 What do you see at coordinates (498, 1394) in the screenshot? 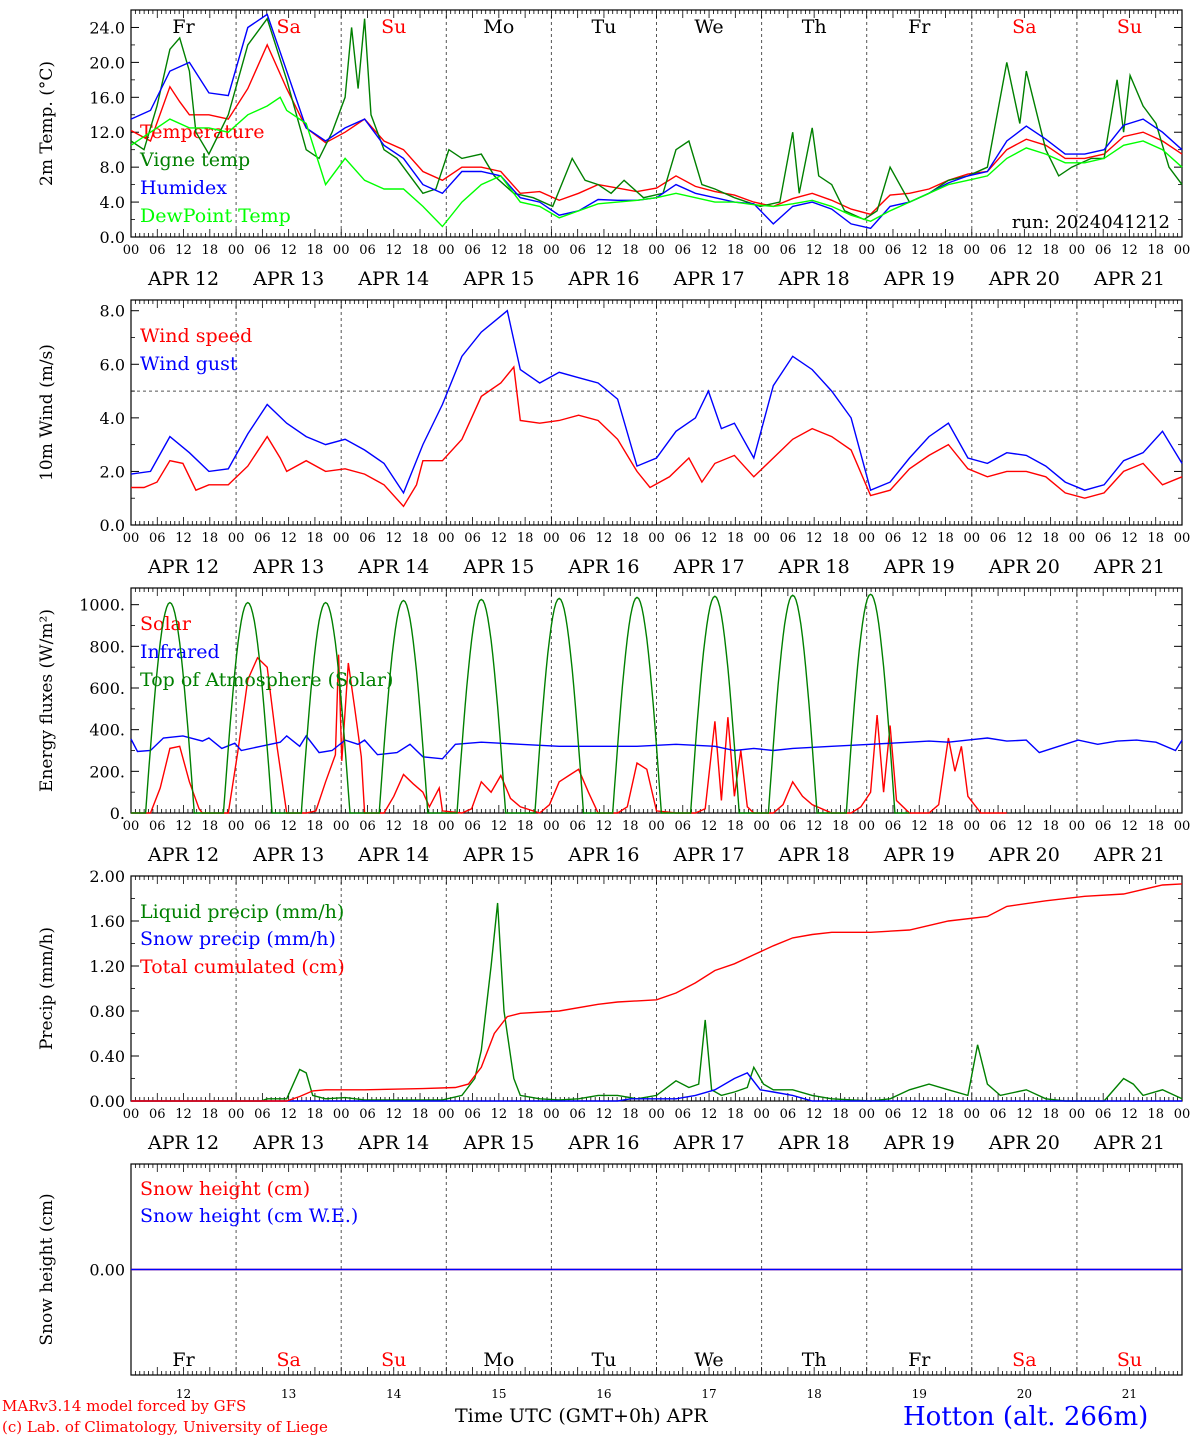
I see `day-number: 15` at bounding box center [498, 1394].